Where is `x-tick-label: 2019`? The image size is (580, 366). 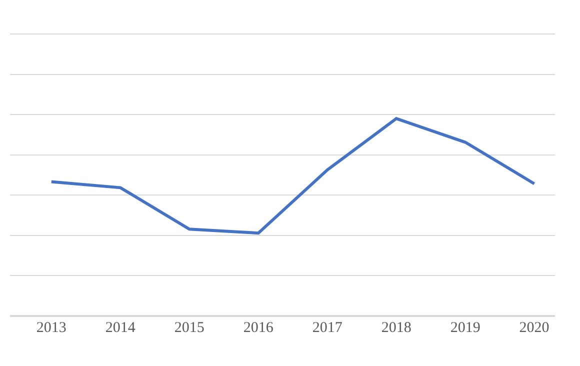
x-tick-label: 2019 is located at coordinates (465, 328).